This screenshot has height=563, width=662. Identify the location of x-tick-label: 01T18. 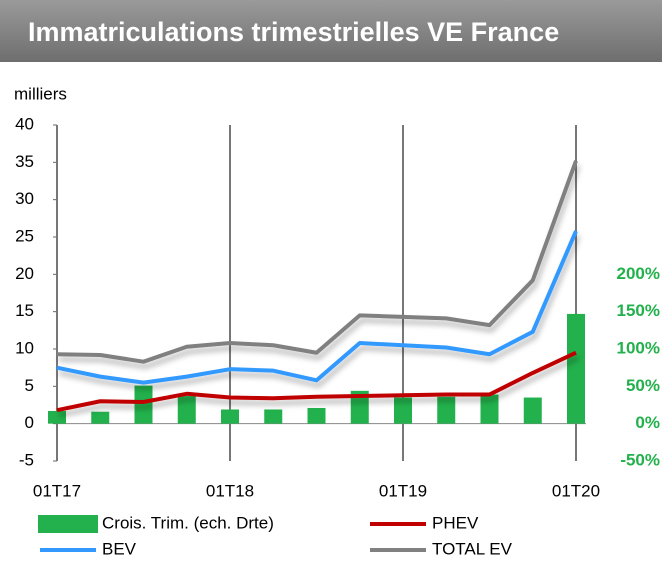
(230, 490).